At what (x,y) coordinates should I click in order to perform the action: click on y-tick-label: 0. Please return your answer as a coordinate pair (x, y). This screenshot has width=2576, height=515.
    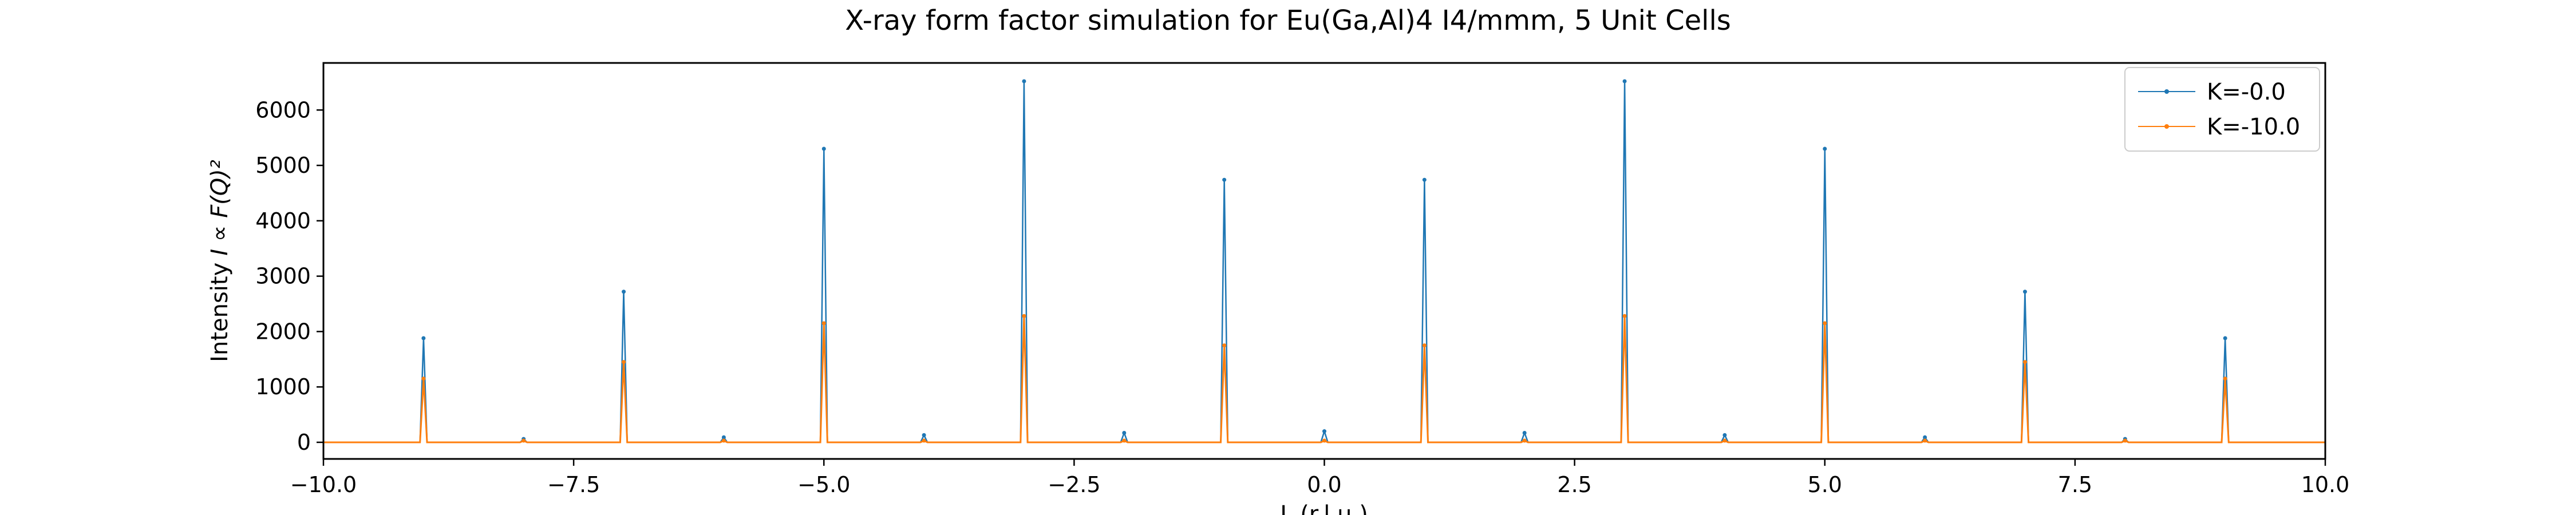
    Looking at the image, I should click on (304, 442).